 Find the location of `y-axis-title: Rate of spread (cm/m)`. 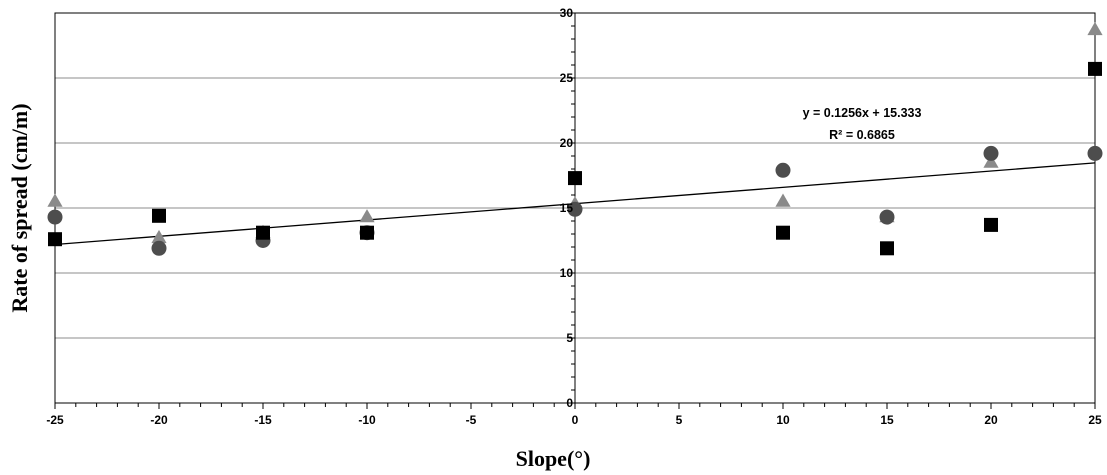

y-axis-title: Rate of spread (cm/m) is located at coordinates (19, 207).